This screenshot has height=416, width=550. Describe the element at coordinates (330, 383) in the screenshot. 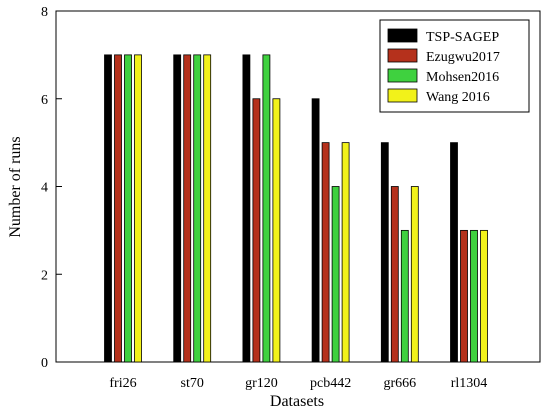

I see `x-tick-label: pcb442` at that location.